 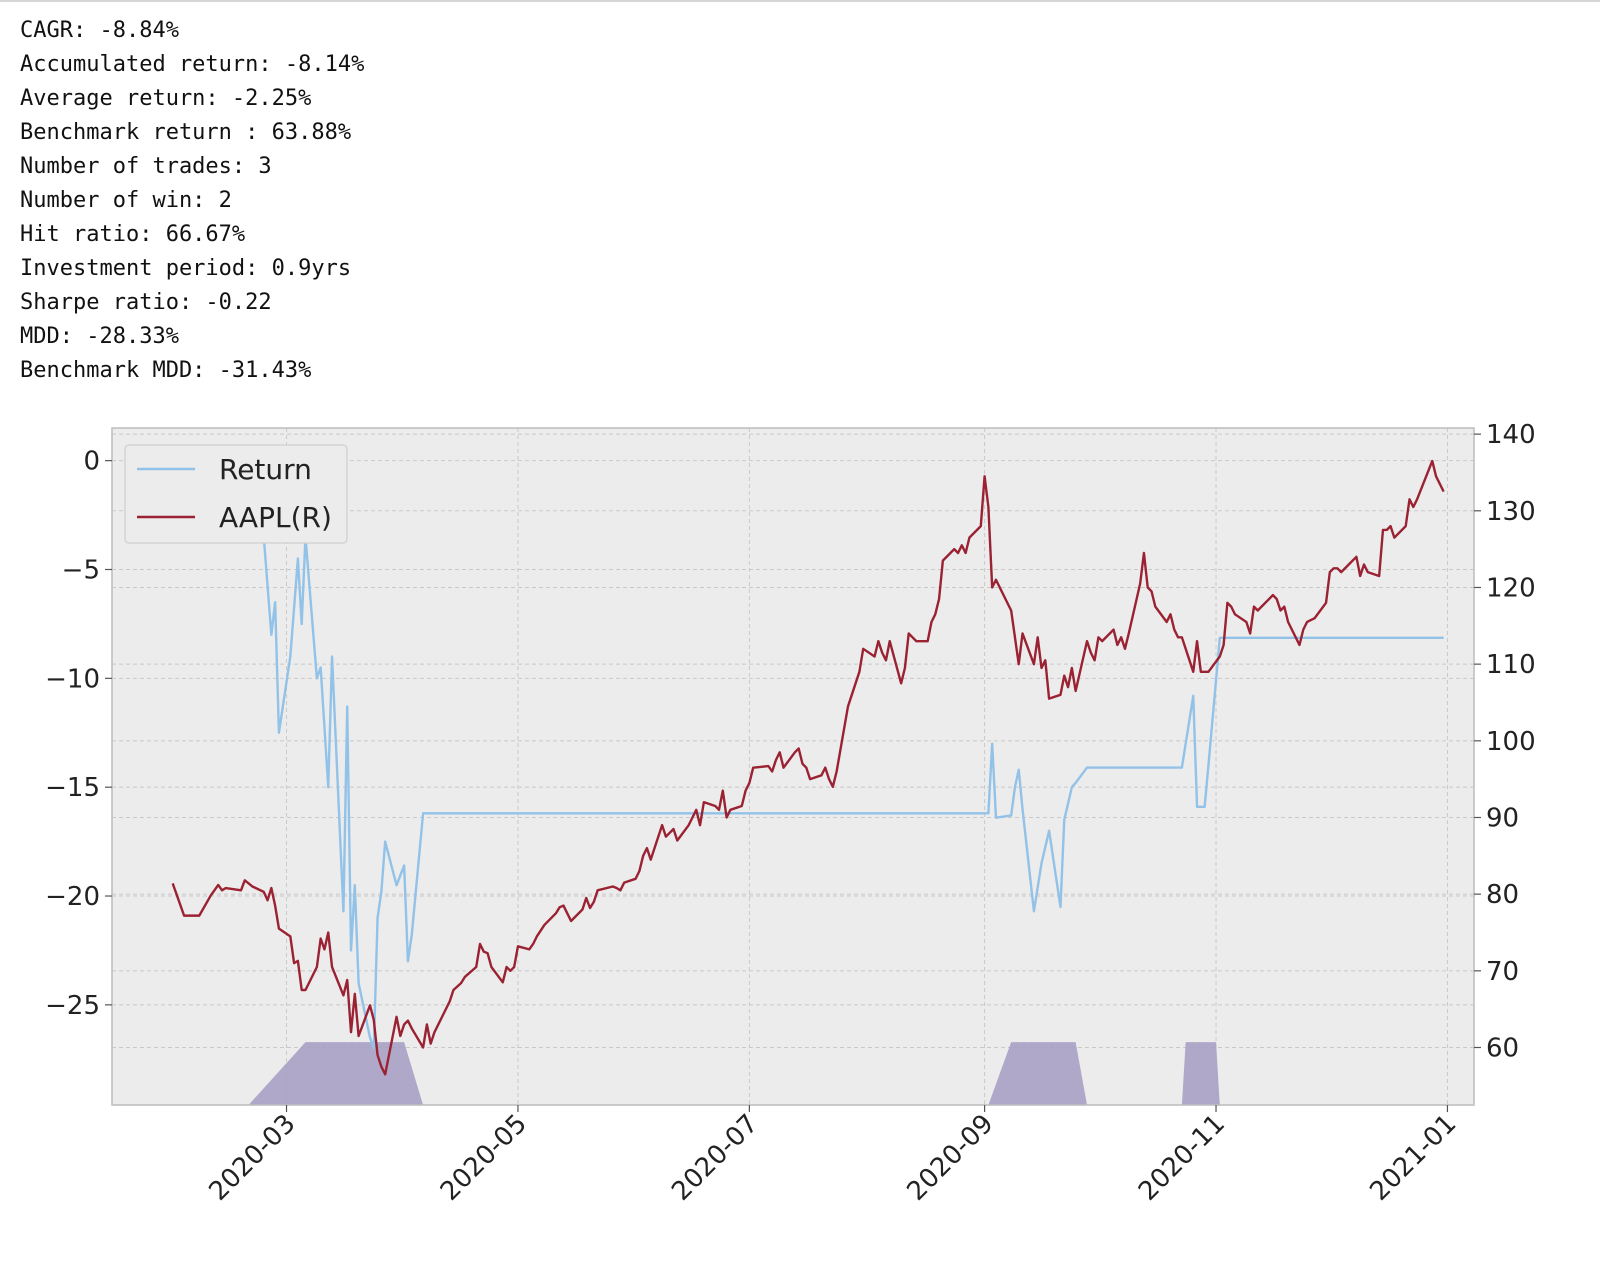 I want to click on y-left-tick-label: −15, so click(x=72, y=788).